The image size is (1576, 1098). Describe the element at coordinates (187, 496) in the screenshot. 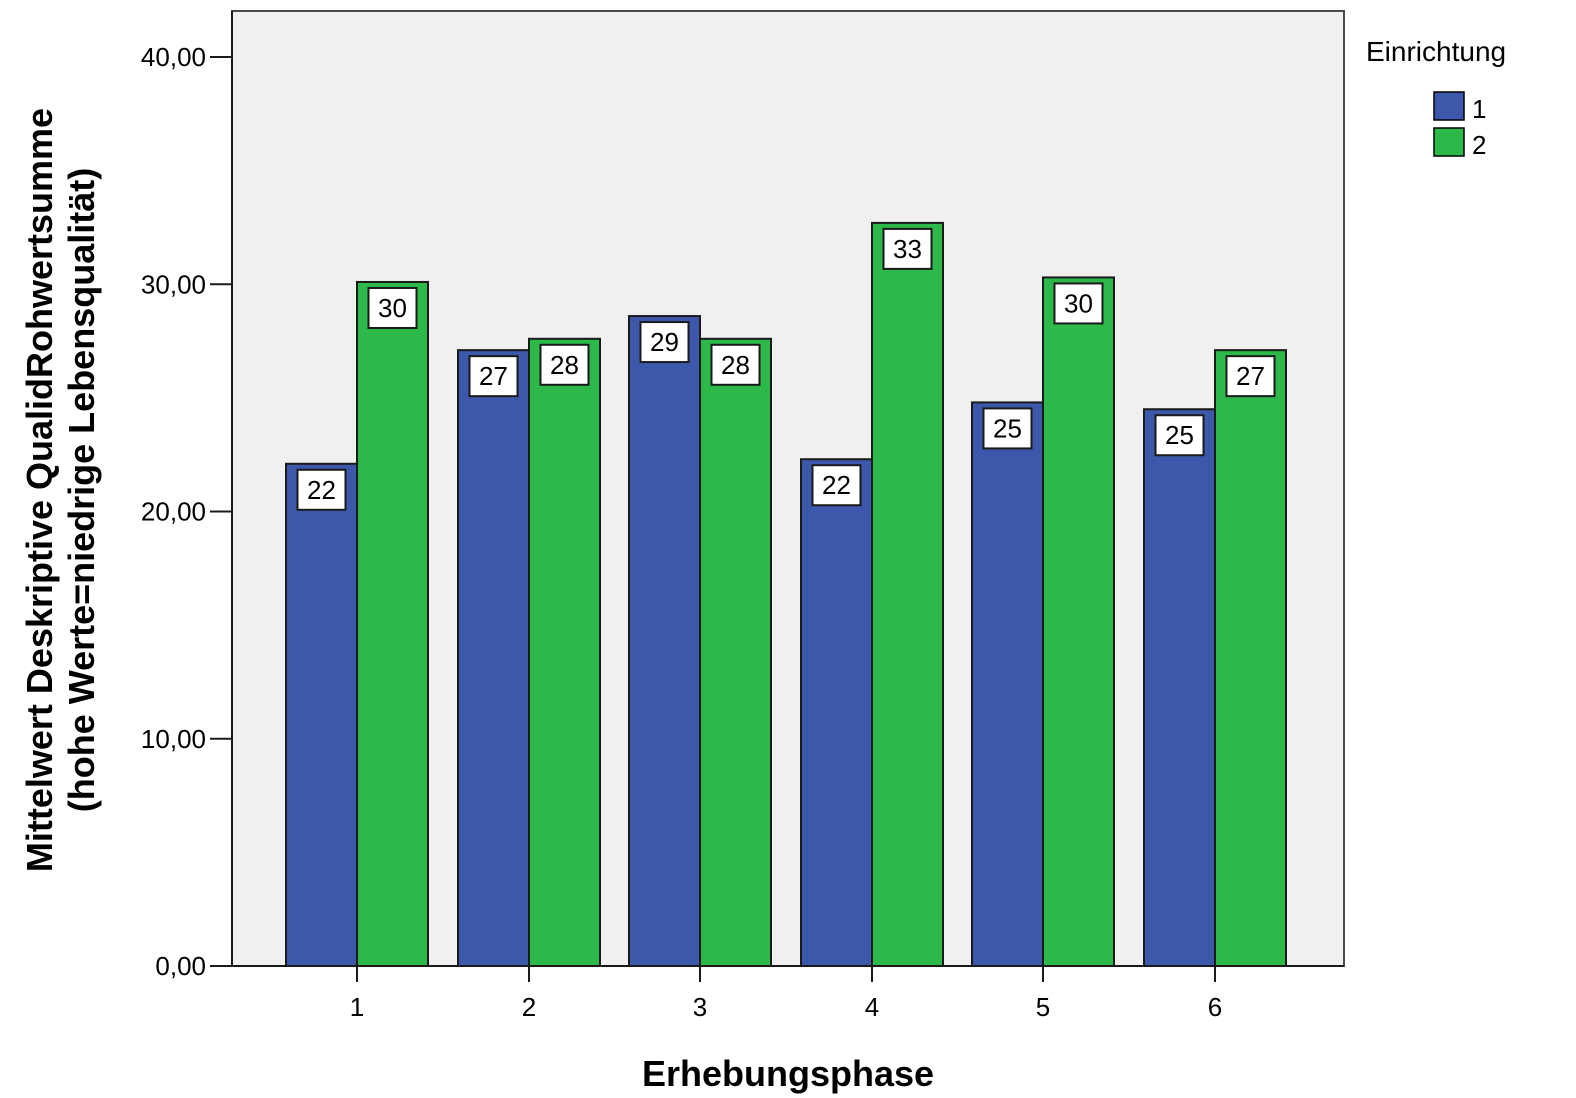

I see `y-axis: 0,00 10,00 20,00 30,00 40,00` at that location.